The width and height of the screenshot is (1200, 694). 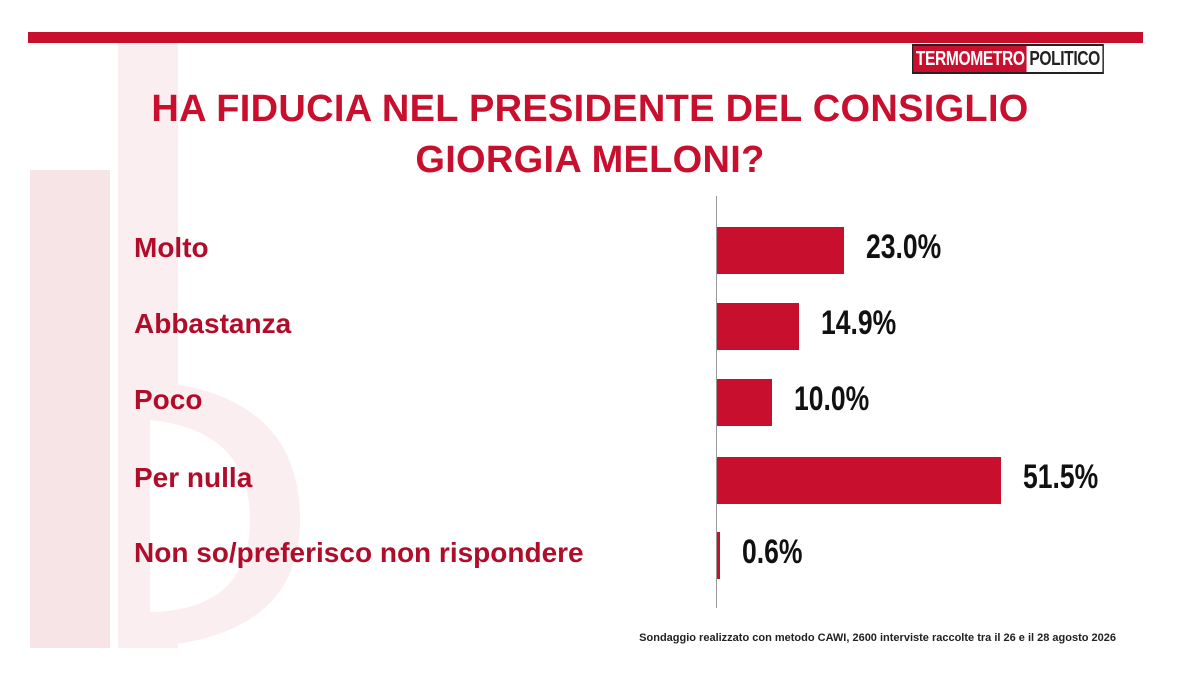 I want to click on category-label-per-nulla: Per nulla, so click(x=193, y=477).